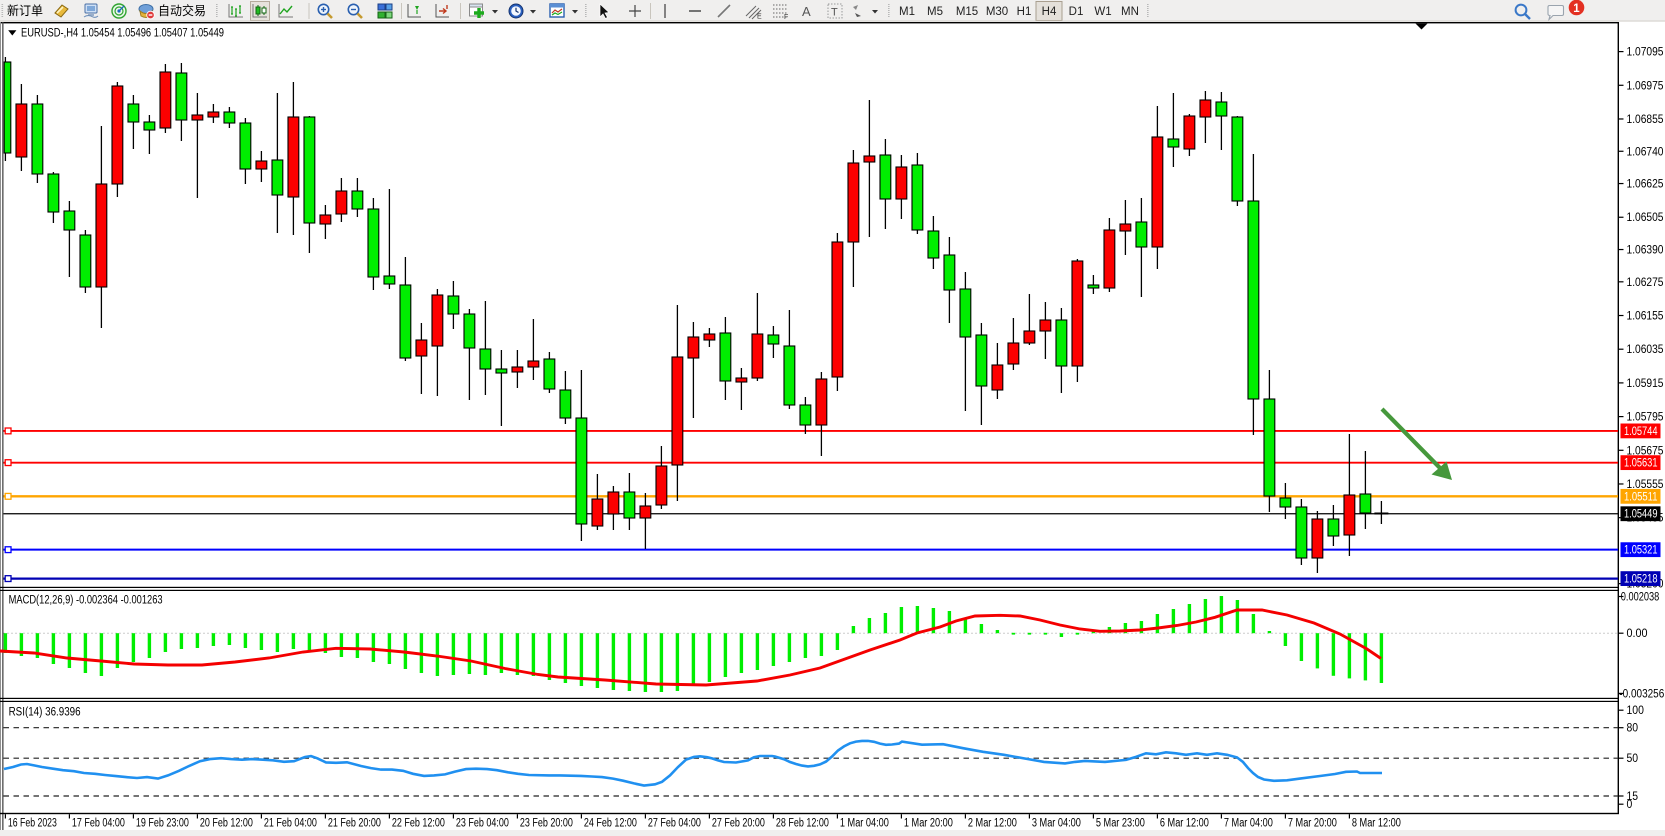 Image resolution: width=1665 pixels, height=836 pixels. Describe the element at coordinates (1076, 12) in the screenshot. I see `svg-text: D1` at that location.